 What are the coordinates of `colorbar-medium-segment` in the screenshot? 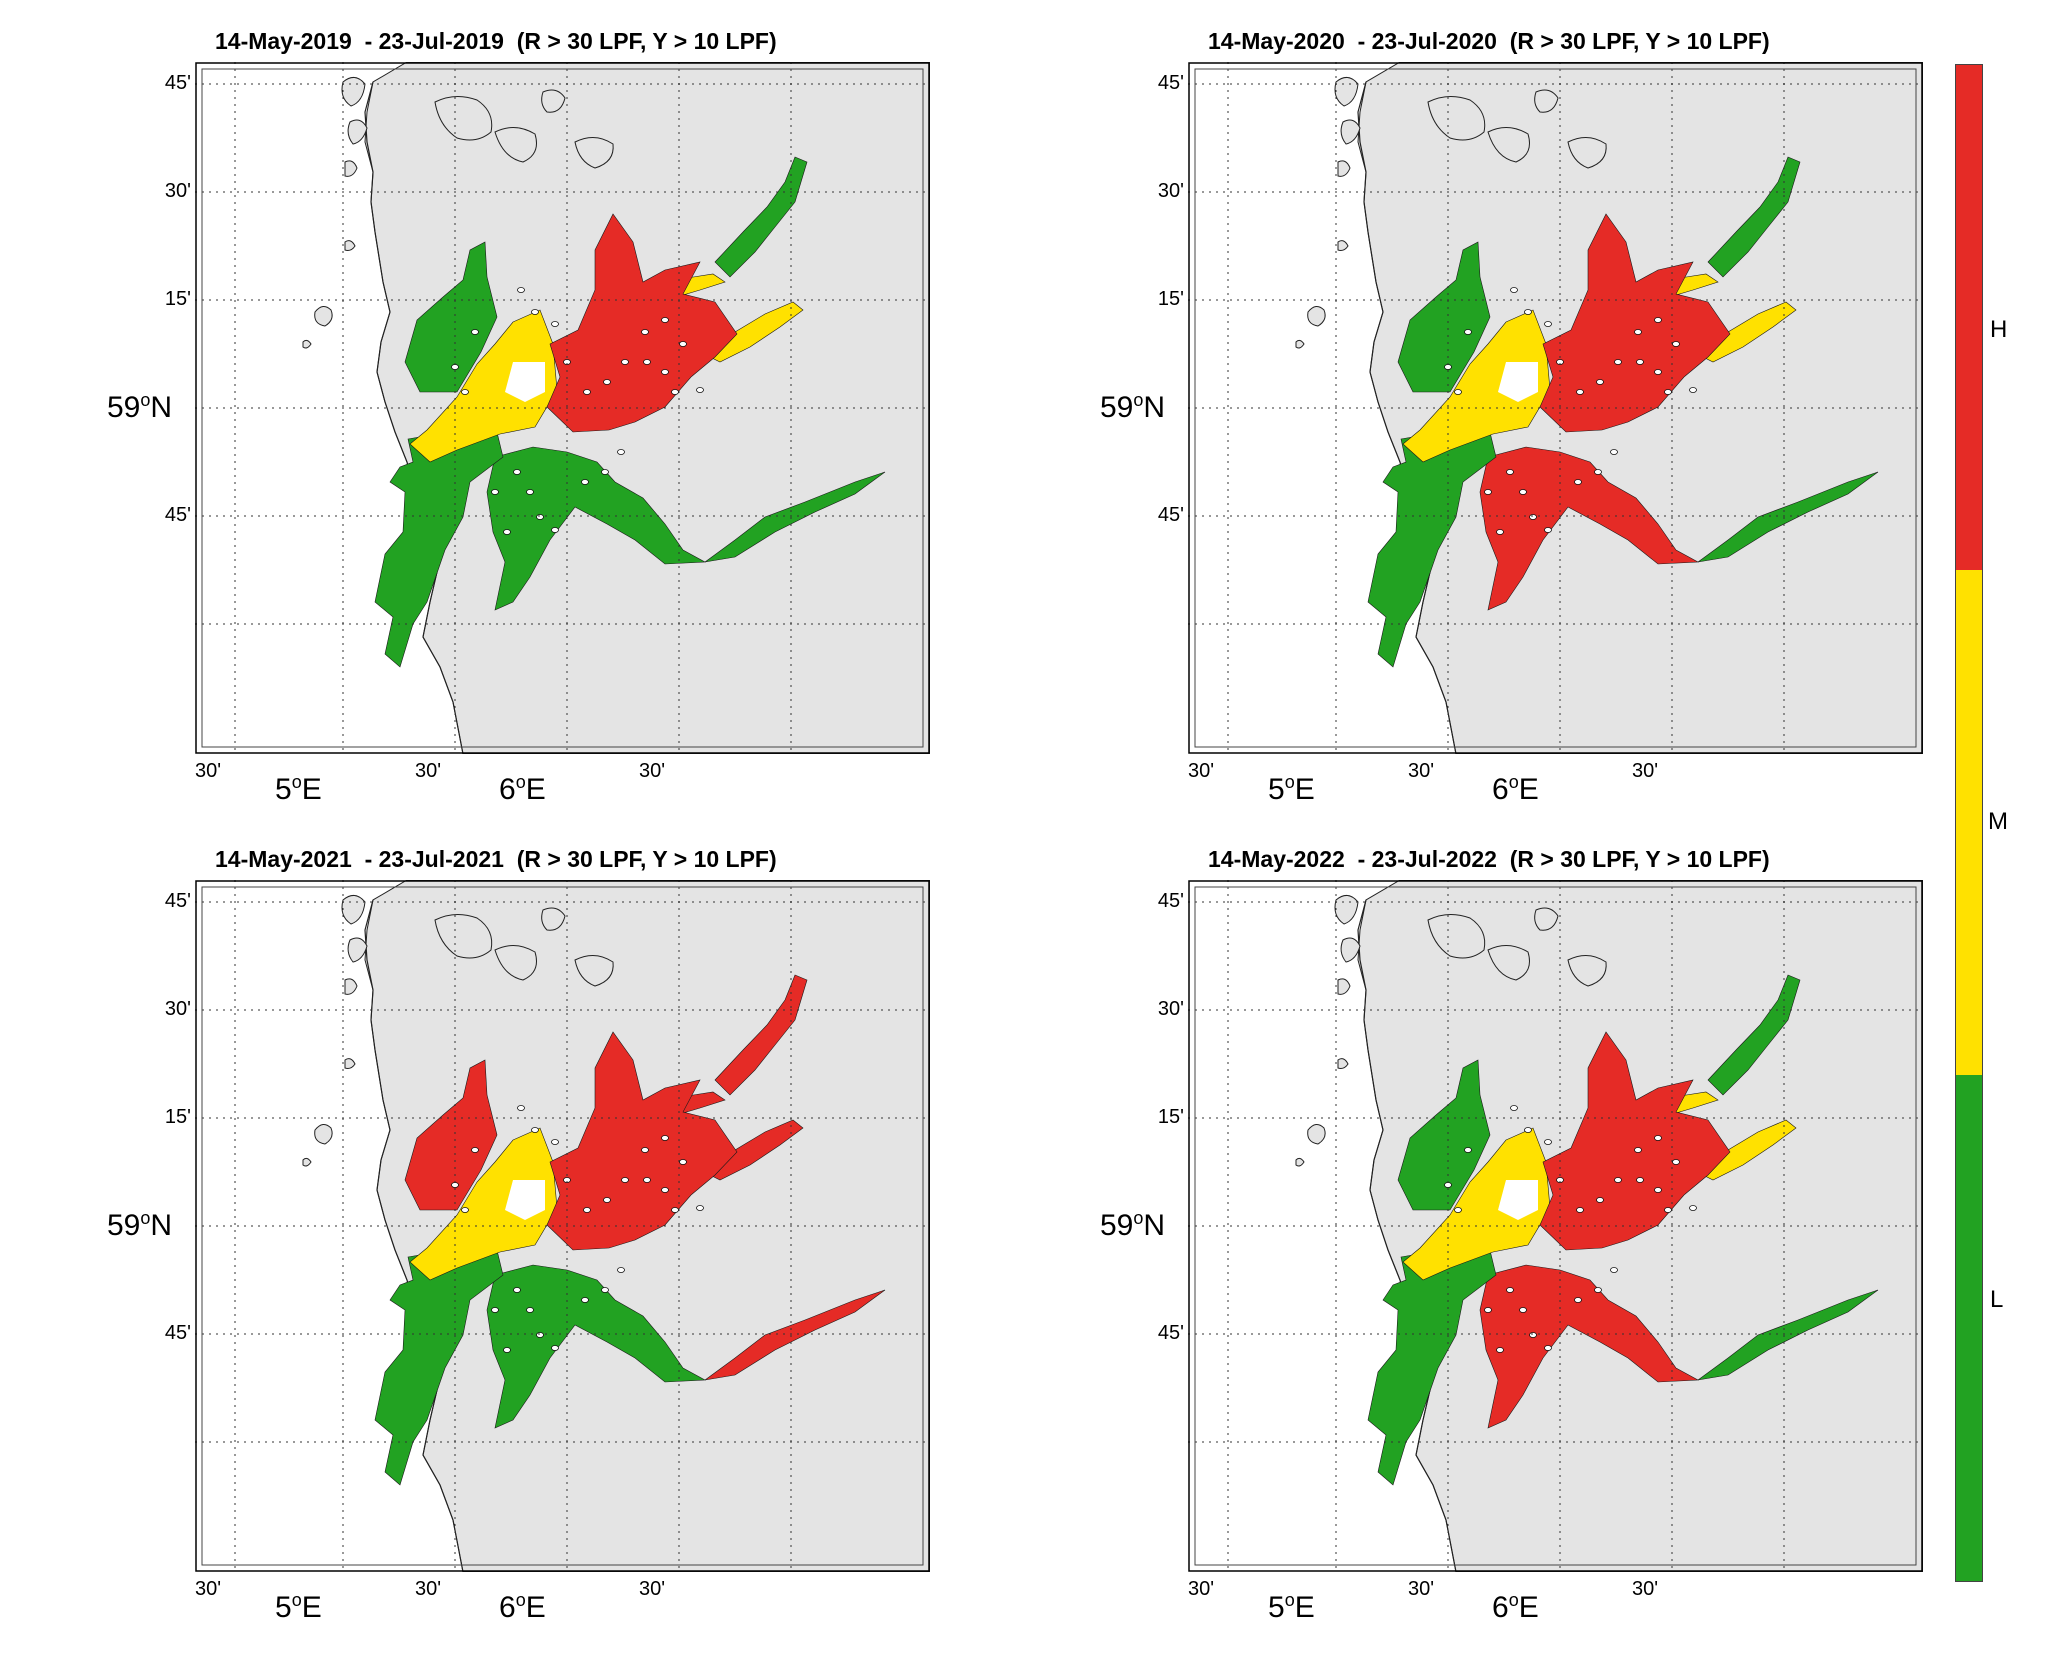 It's located at (1969, 822).